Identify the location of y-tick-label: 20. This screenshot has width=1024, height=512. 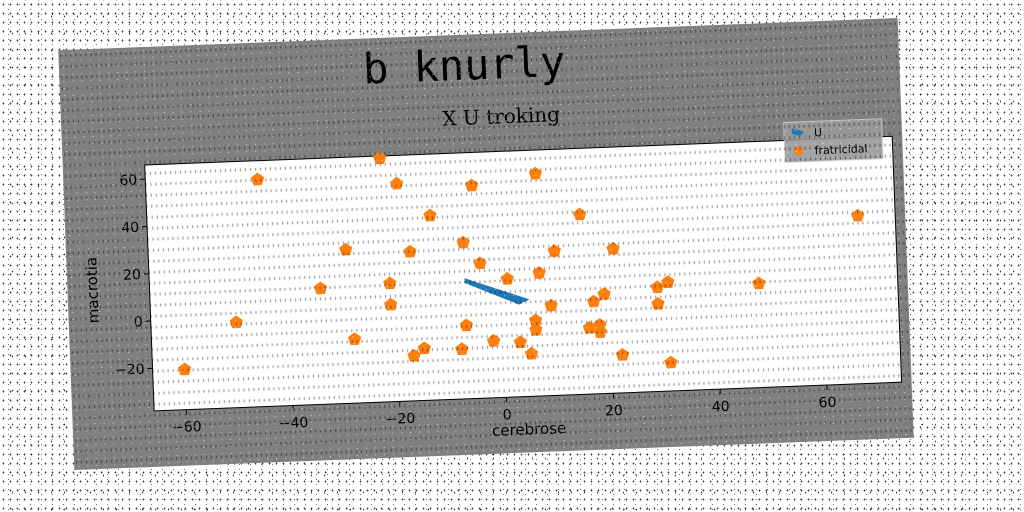
(132, 275).